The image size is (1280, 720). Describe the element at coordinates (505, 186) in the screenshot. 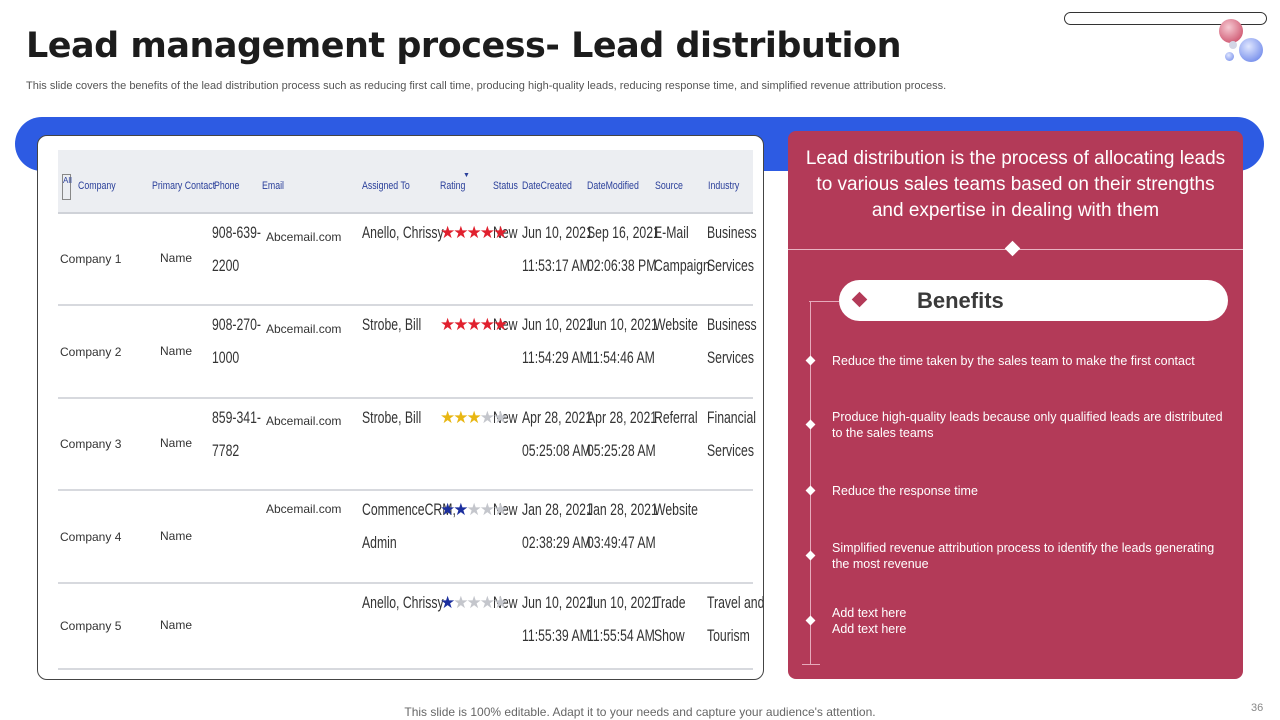

I see `header-status: Status` at that location.